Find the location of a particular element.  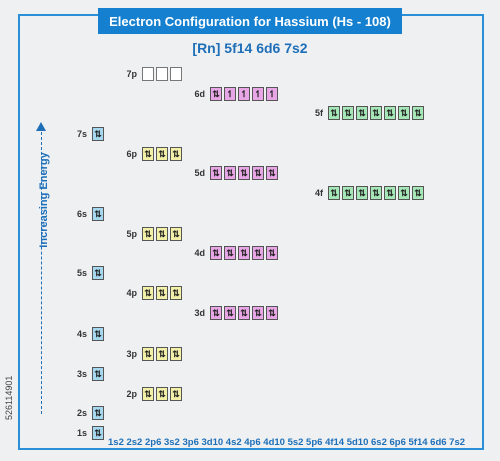

orbital-box-5f-4: ⇅ is located at coordinates (376, 113).